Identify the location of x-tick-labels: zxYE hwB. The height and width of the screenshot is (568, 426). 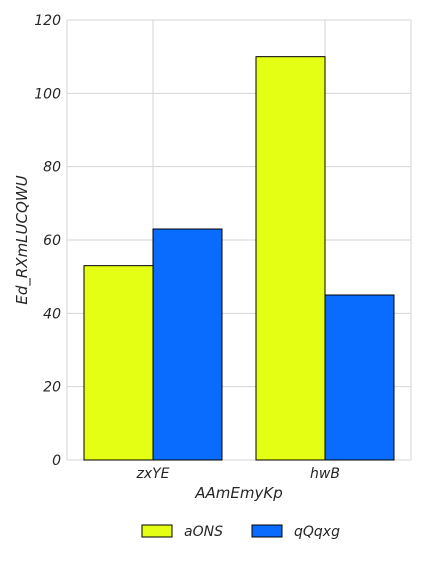
(237, 474).